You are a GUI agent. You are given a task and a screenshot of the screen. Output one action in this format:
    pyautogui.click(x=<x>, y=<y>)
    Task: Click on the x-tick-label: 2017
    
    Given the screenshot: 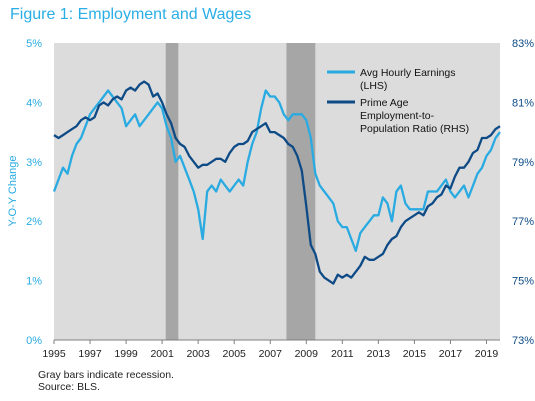 What is the action you would take?
    pyautogui.click(x=451, y=354)
    